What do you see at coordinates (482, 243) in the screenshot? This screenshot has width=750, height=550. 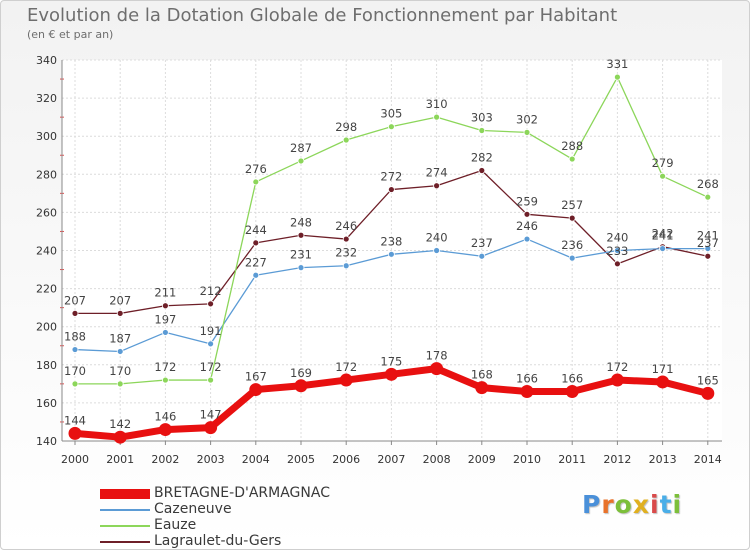 I see `data-label: 237` at bounding box center [482, 243].